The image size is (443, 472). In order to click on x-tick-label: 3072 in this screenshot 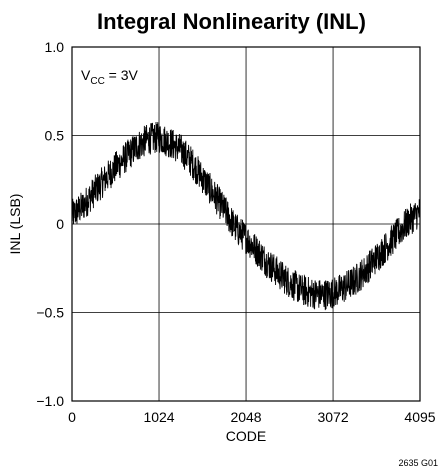, I will do `click(332, 417)`.